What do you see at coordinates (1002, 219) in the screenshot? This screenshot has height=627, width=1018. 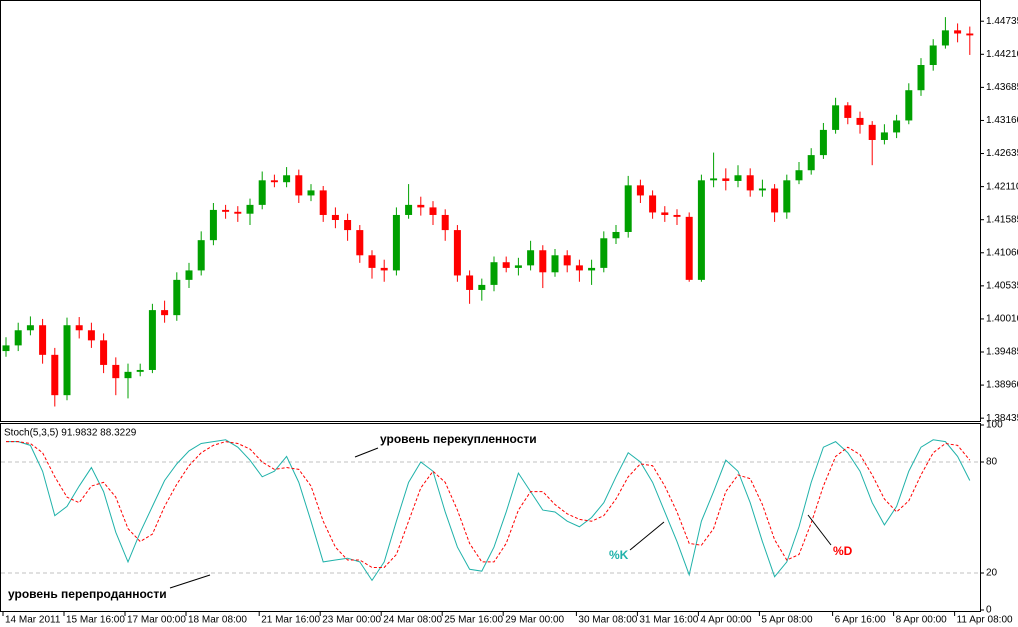 I see `y-tick-label: 1.41585` at bounding box center [1002, 219].